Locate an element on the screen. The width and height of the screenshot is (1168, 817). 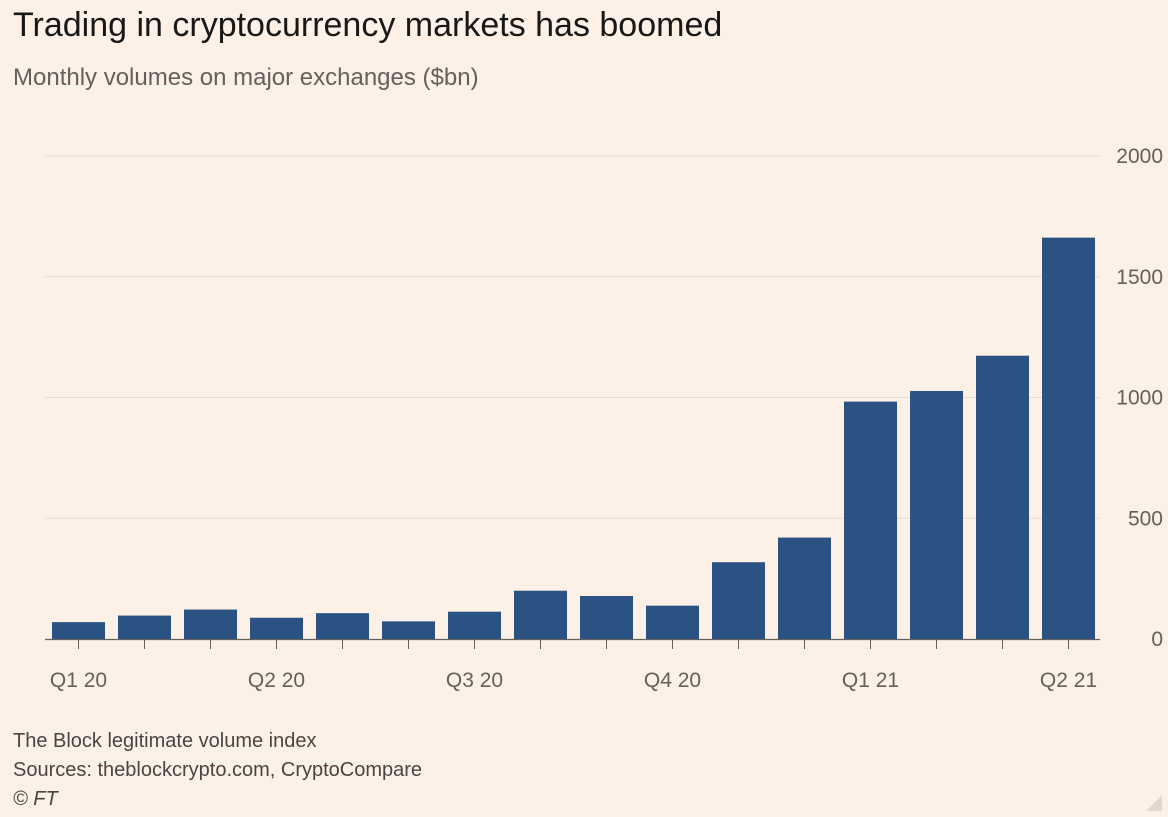
y-tick-label: 1000 is located at coordinates (1139, 398).